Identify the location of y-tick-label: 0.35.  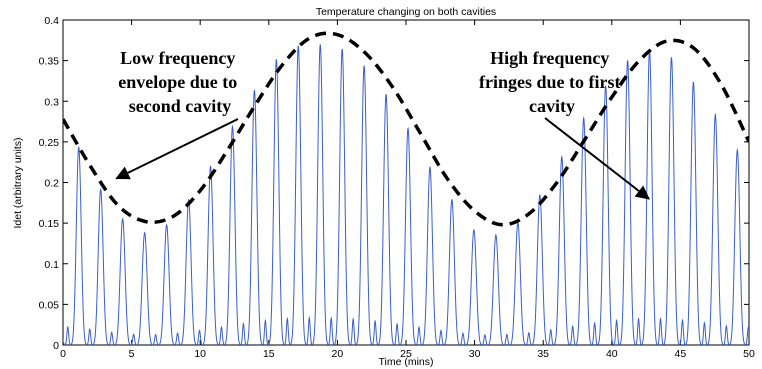
(49, 62).